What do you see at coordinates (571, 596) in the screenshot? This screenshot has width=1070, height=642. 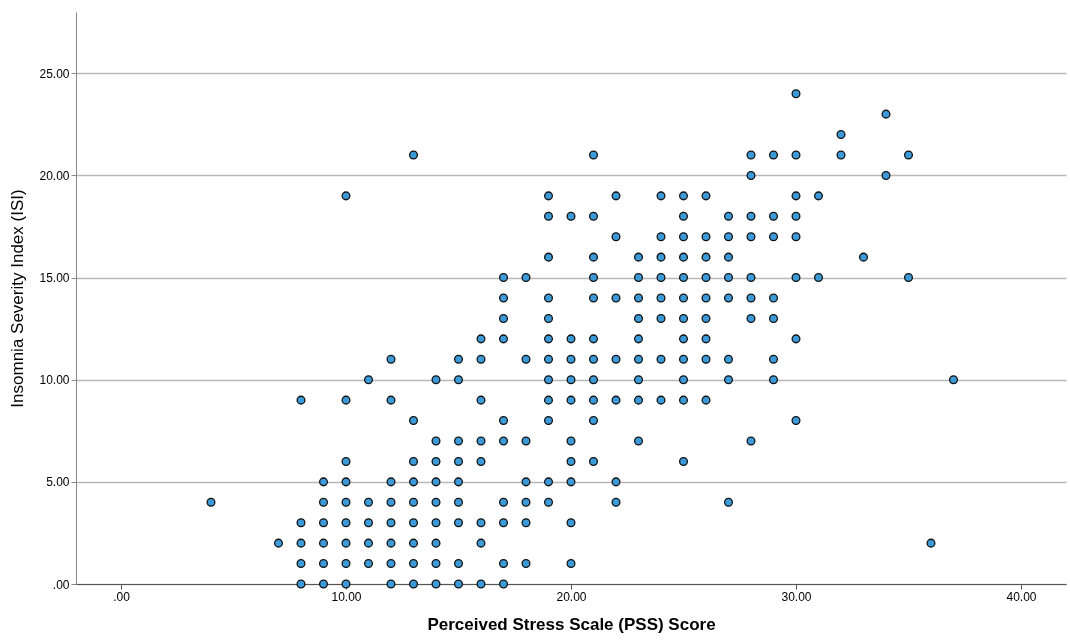 I see `x-tick-label: 20.00` at bounding box center [571, 596].